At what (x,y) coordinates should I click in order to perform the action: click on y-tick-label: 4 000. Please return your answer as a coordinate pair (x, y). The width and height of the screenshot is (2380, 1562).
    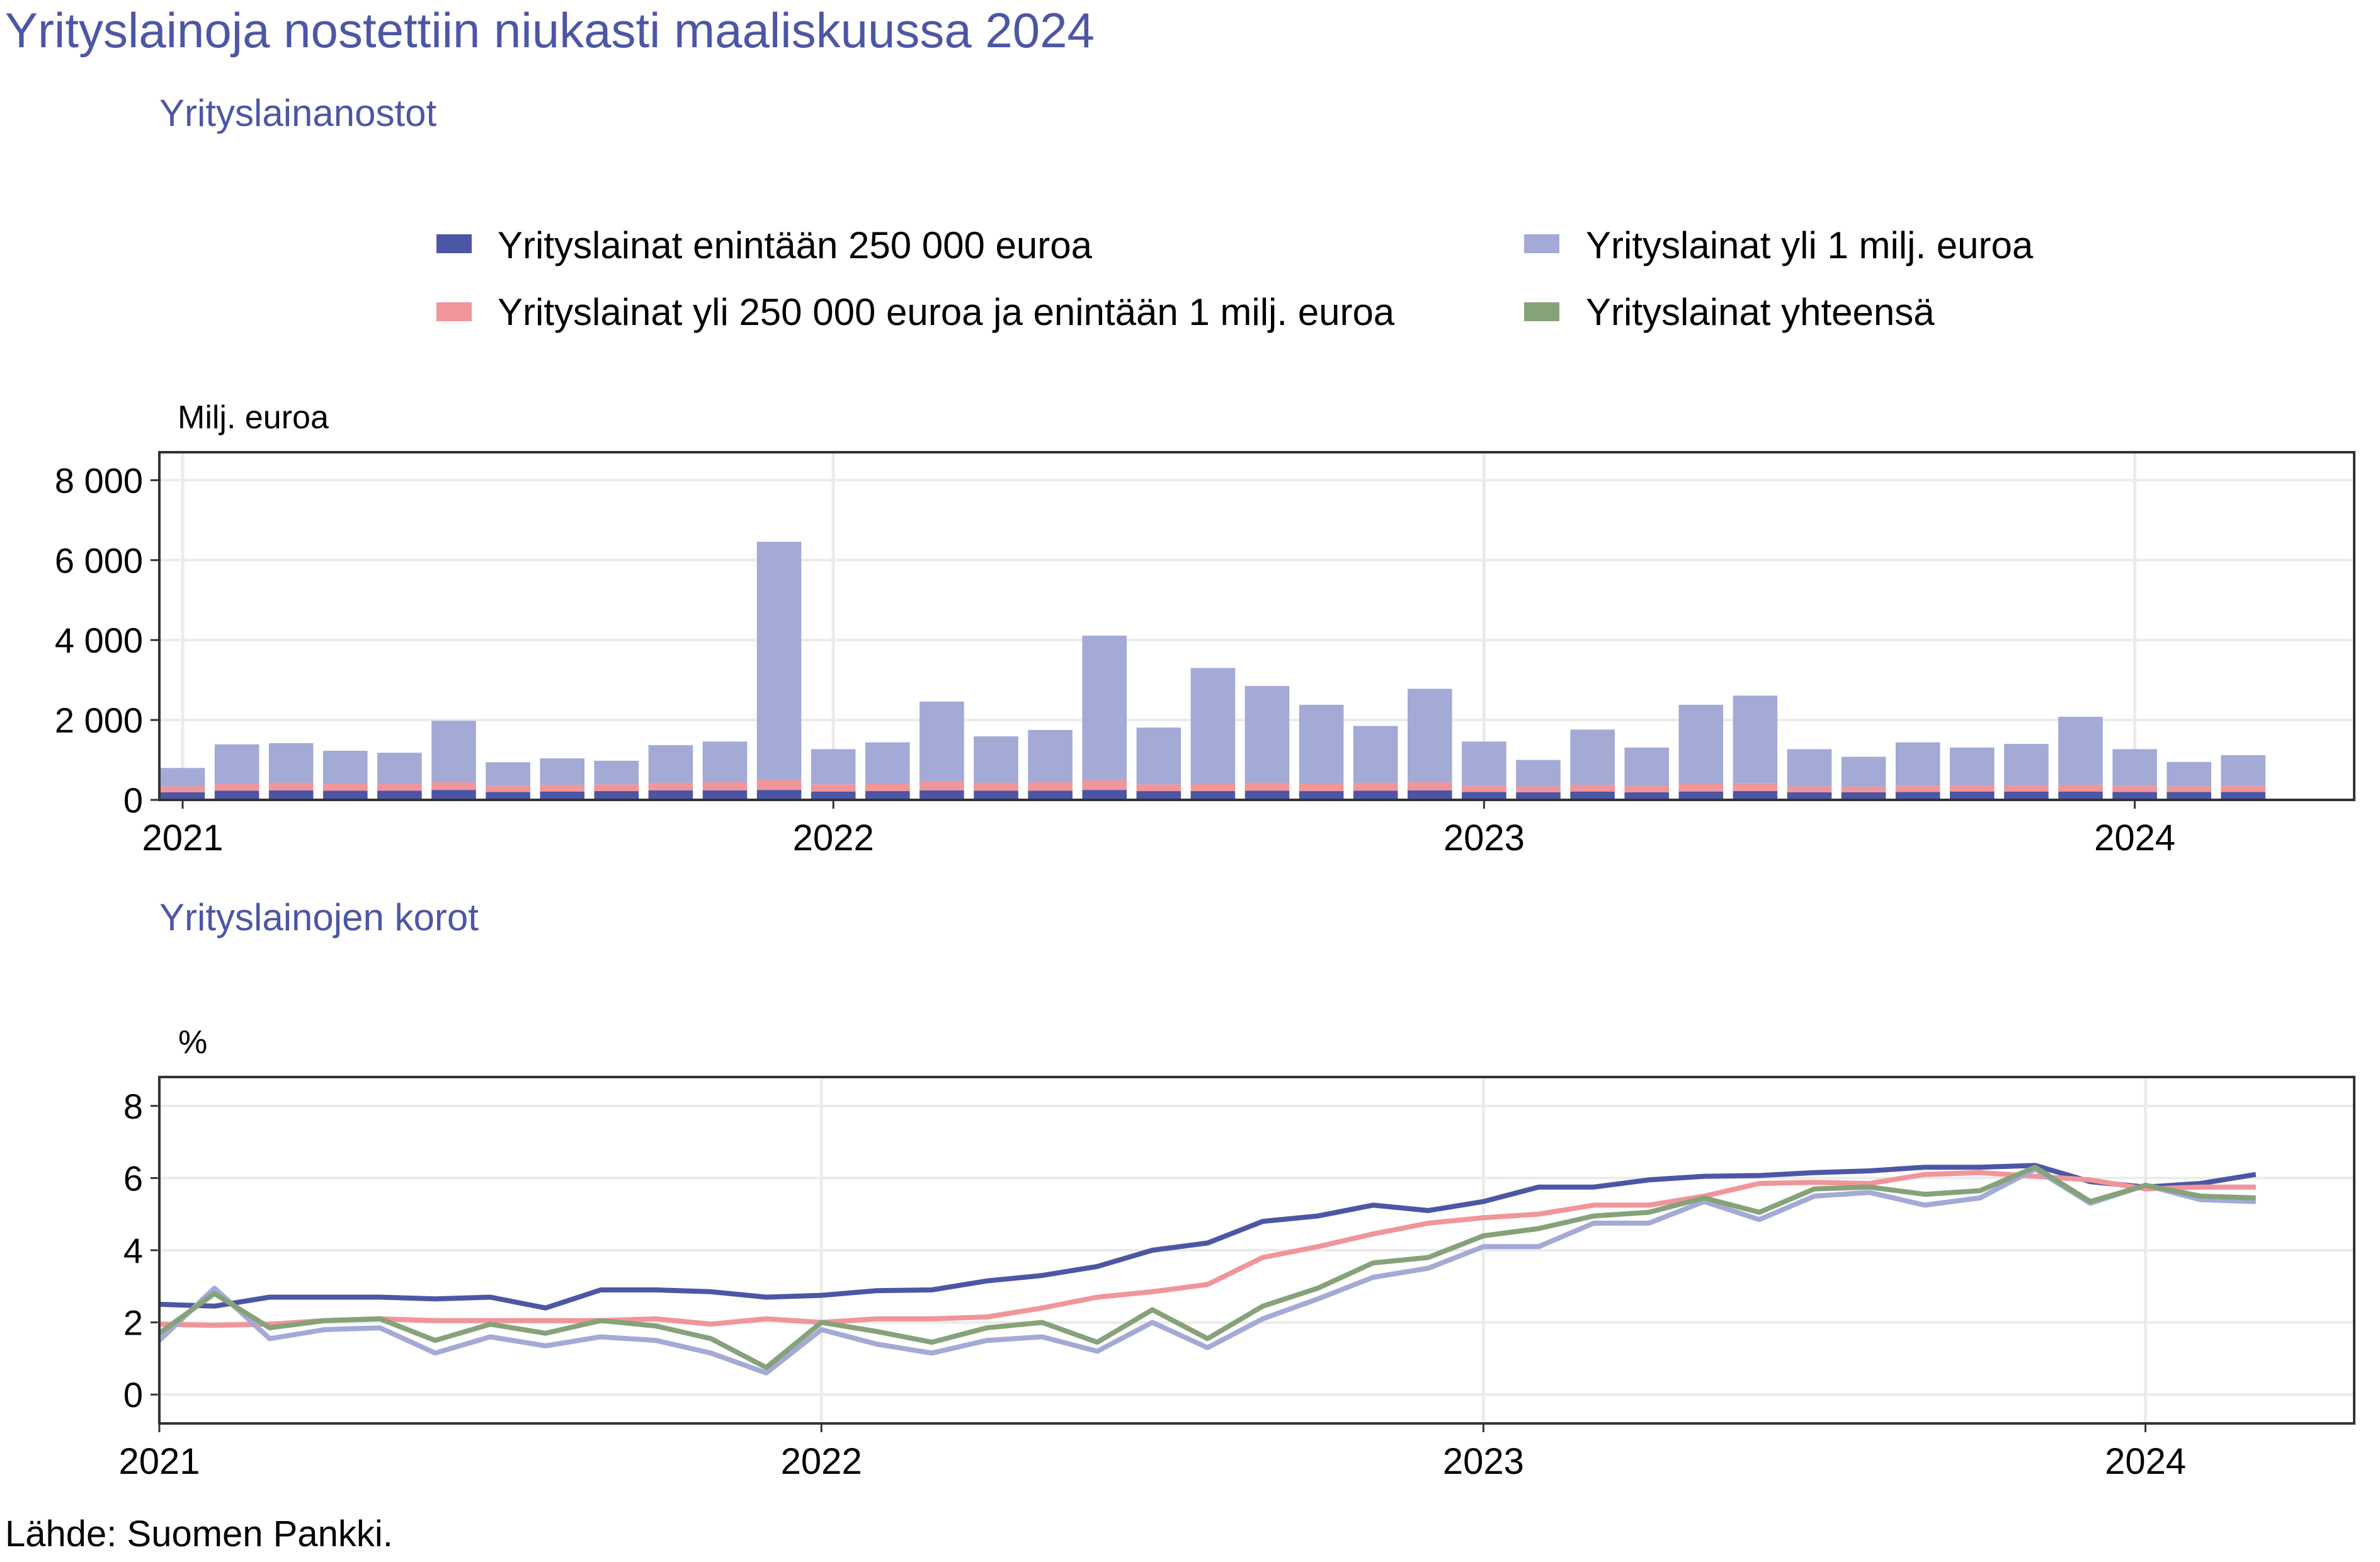
    Looking at the image, I should click on (99, 640).